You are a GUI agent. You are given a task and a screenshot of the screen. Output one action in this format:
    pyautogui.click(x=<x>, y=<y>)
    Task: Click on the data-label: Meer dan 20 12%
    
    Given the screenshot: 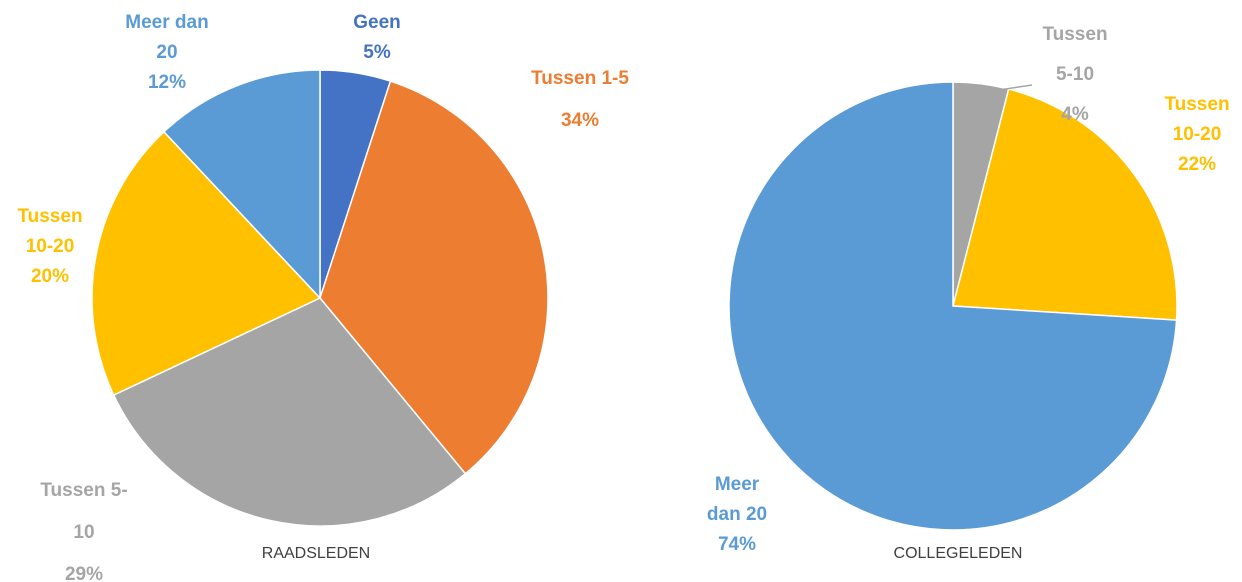 What is the action you would take?
    pyautogui.click(x=167, y=53)
    